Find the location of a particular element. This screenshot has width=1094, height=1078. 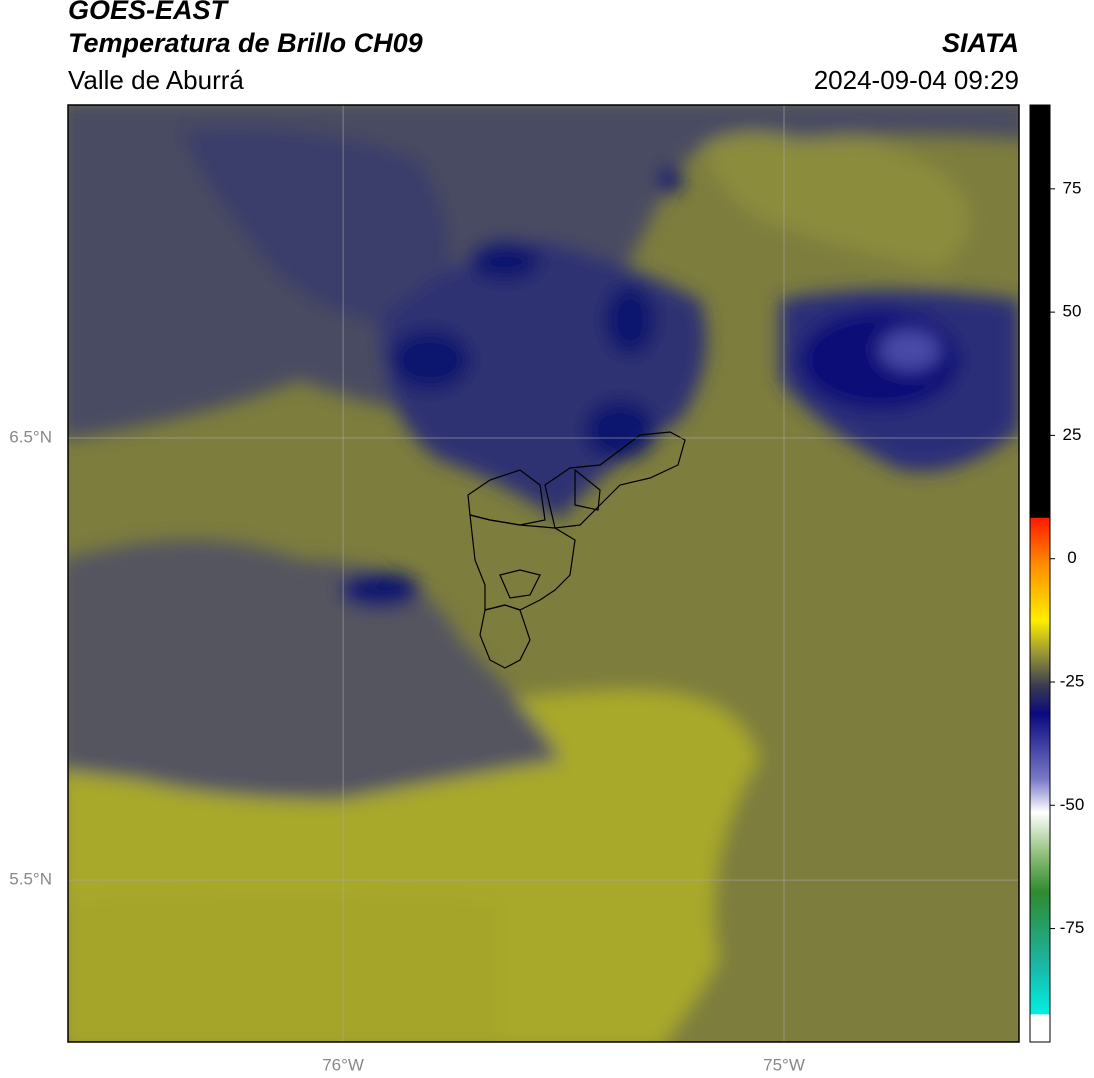

y-tick-label: 6.5°N is located at coordinates (30, 436).